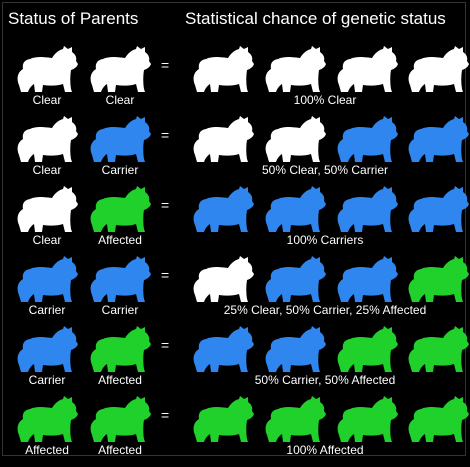  Describe the element at coordinates (325, 380) in the screenshot. I see `offspring-probability-label: 50% Carrier, 50% Affected` at that location.